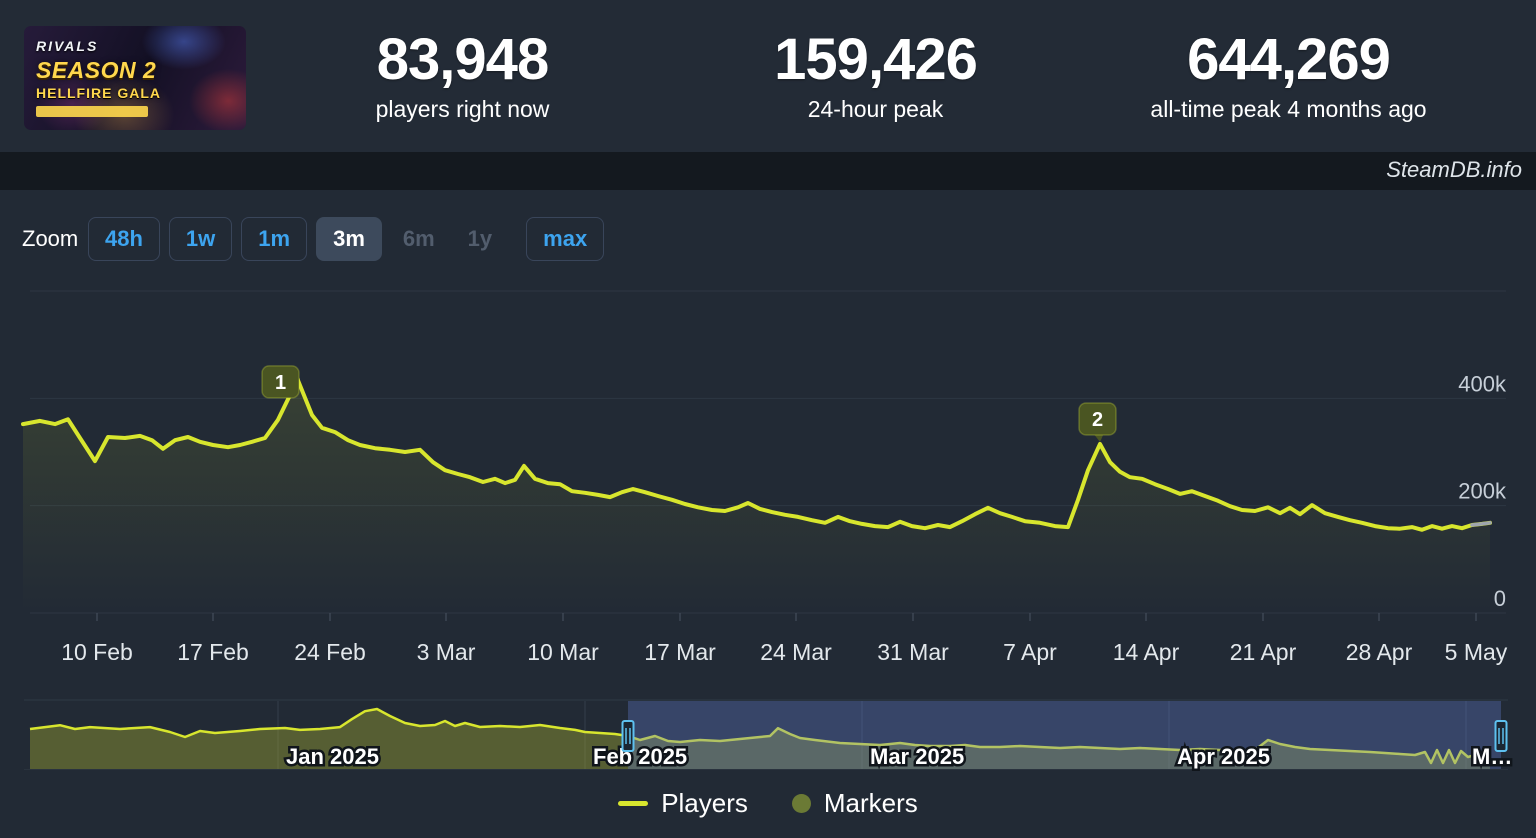 The width and height of the screenshot is (1536, 838). What do you see at coordinates (876, 59) in the screenshot?
I see `stat-value: 159,426` at bounding box center [876, 59].